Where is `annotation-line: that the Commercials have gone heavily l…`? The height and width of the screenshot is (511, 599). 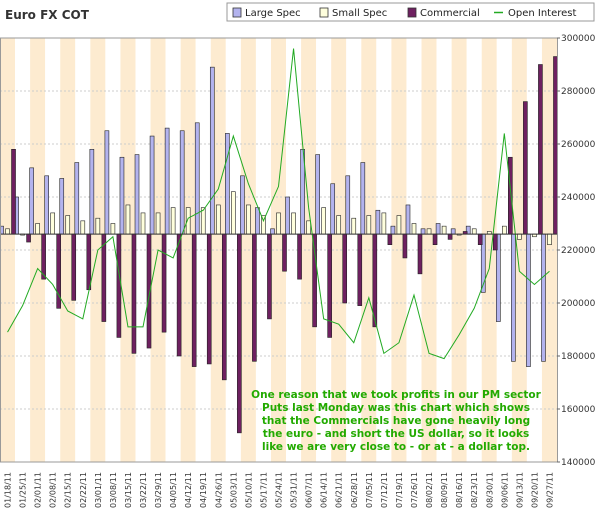 annotation-line: that the Commercials have gone heavily l… is located at coordinates (396, 421).